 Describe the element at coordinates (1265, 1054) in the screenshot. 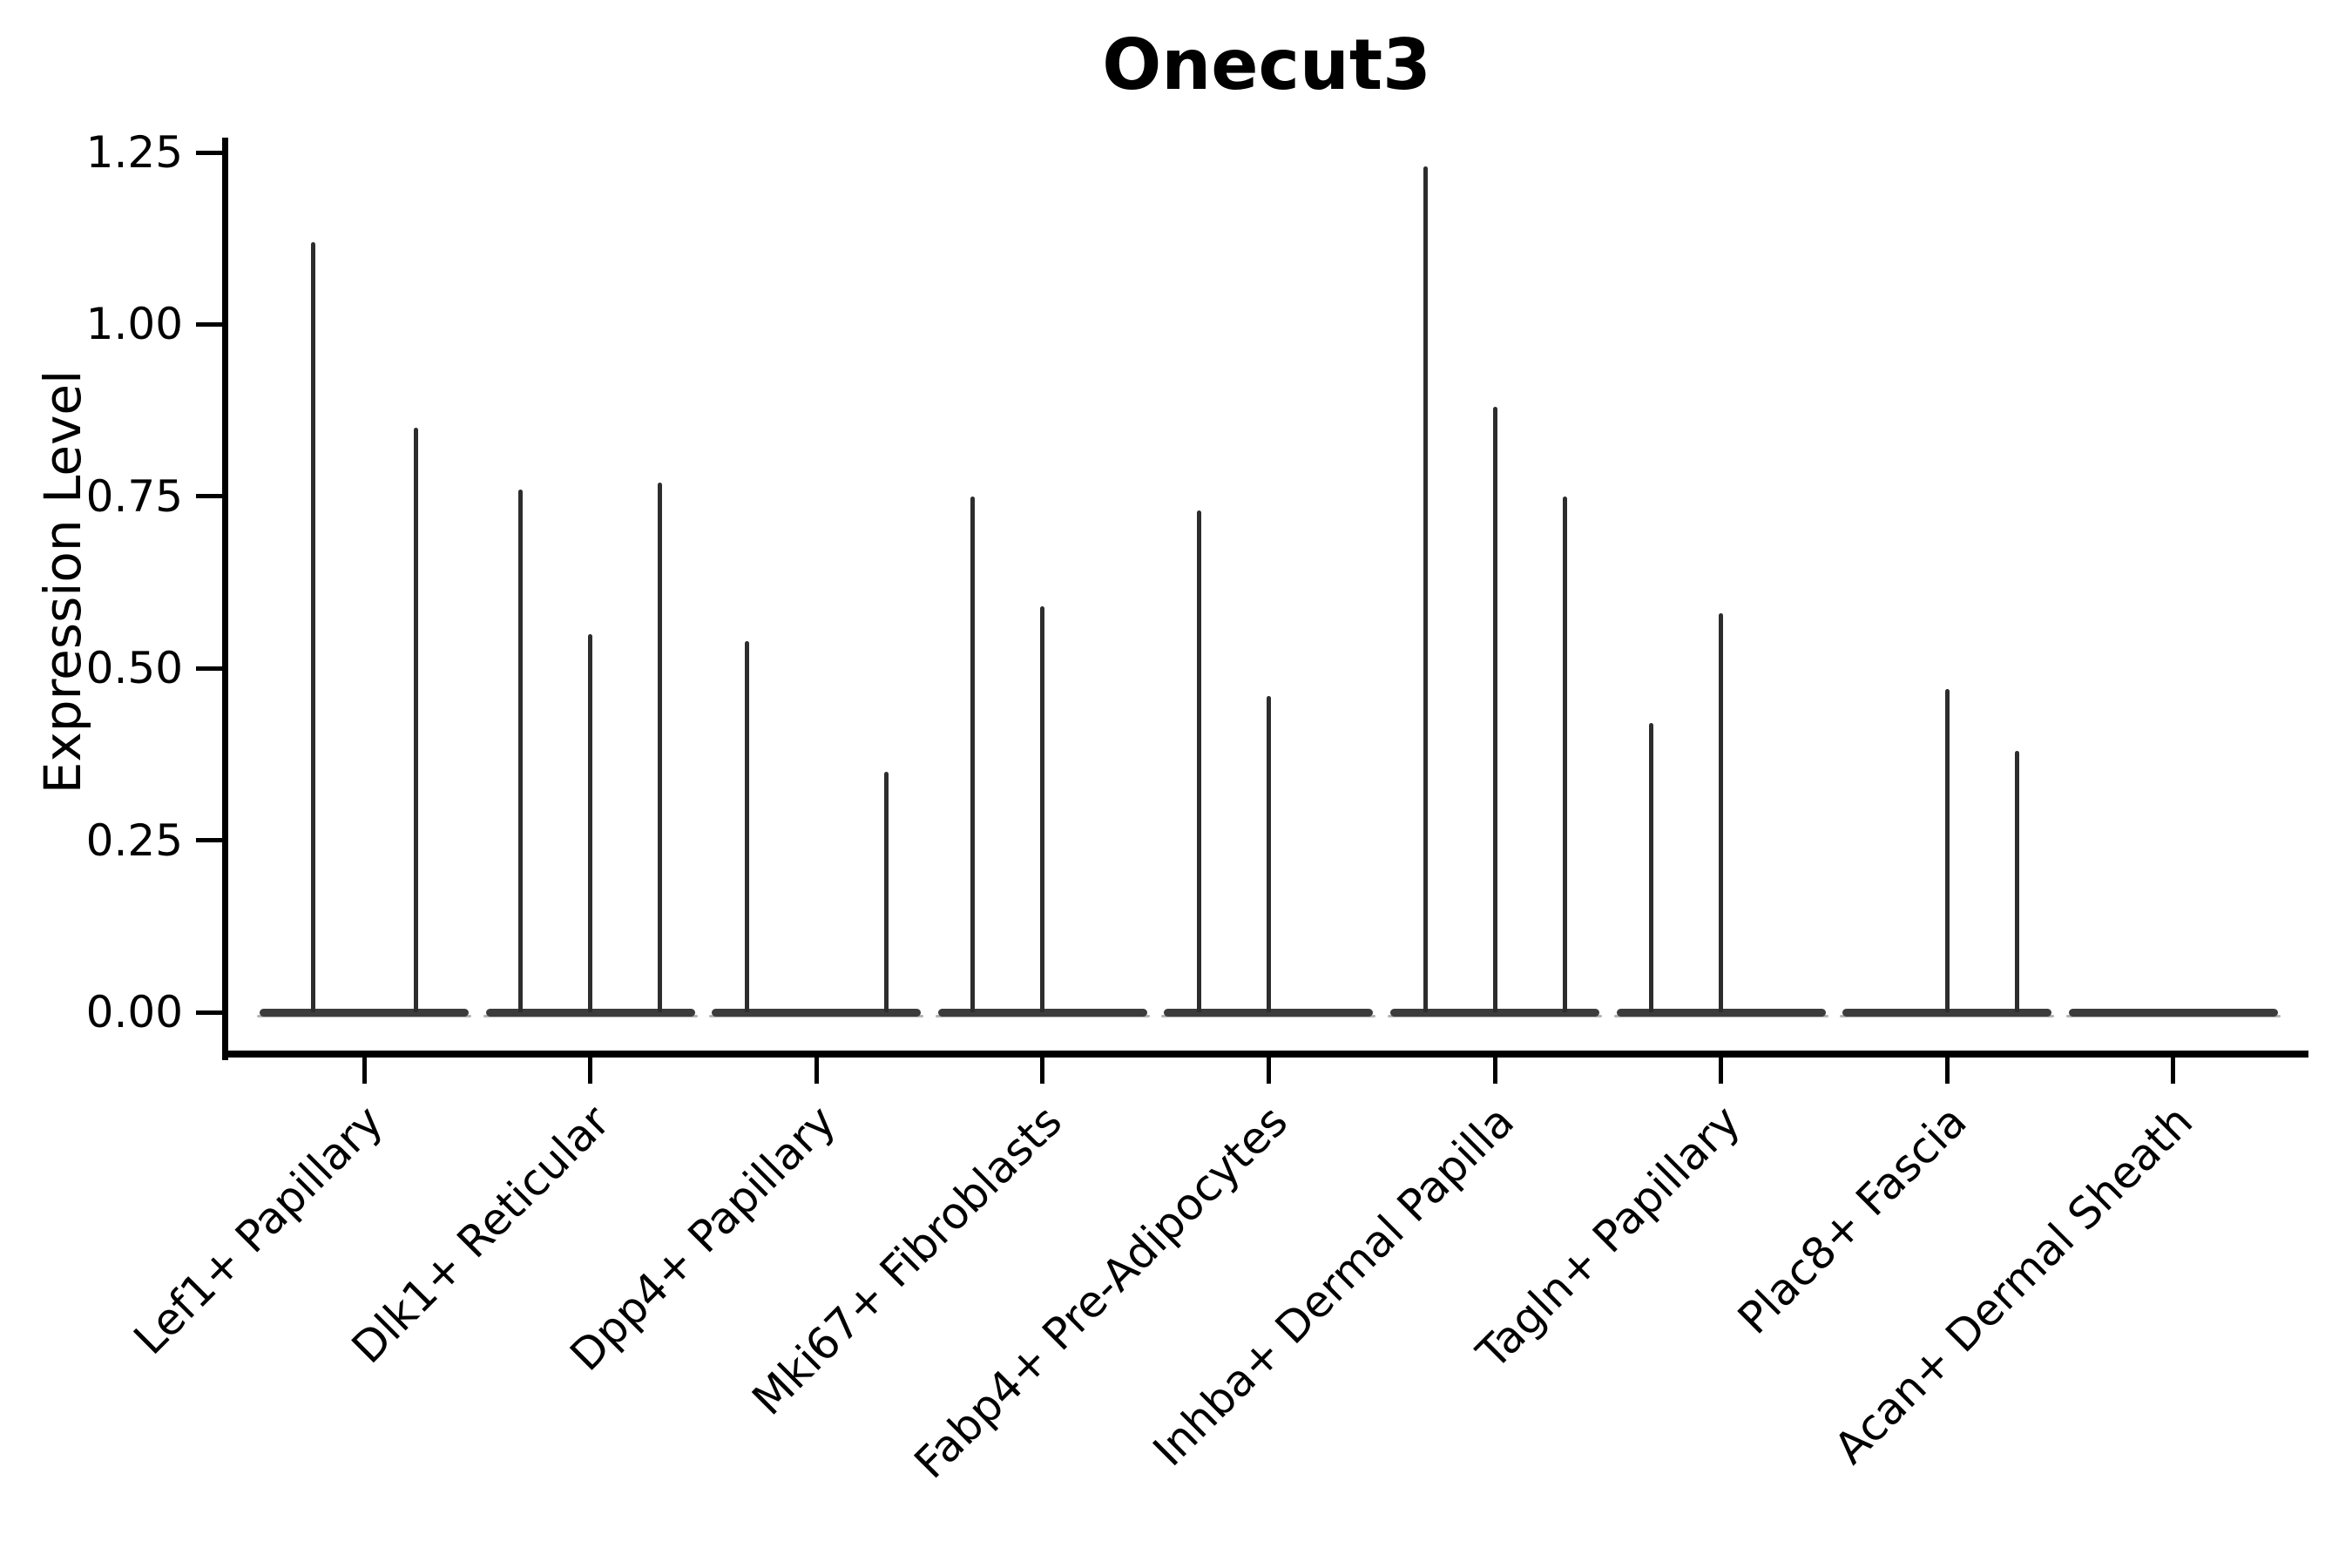

I see `x-axis-spine` at that location.